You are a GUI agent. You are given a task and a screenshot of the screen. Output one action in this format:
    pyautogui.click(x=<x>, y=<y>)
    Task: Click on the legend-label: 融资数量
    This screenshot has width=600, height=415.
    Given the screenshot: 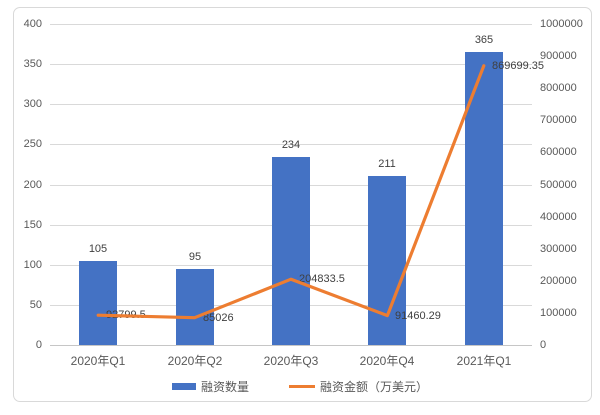 What is the action you would take?
    pyautogui.click(x=224, y=386)
    